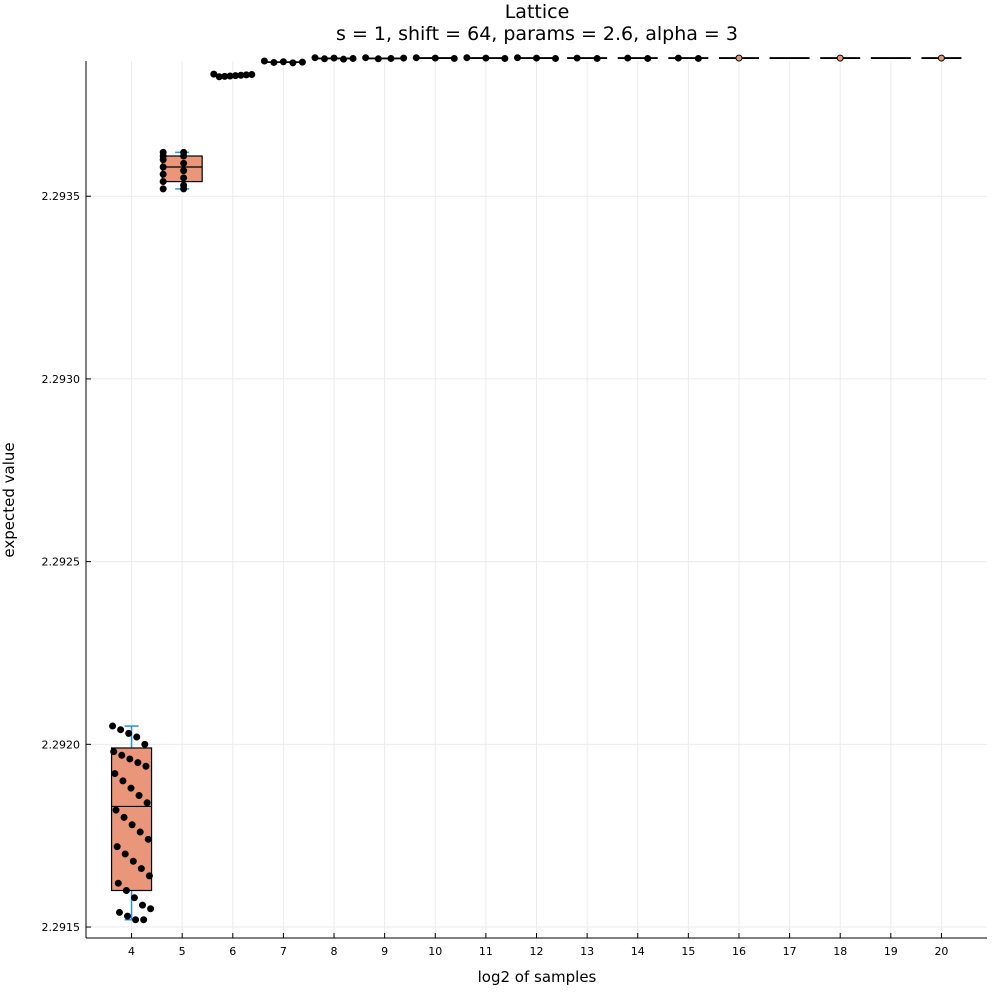  I want to click on x-tick-label: 14, so click(638, 951).